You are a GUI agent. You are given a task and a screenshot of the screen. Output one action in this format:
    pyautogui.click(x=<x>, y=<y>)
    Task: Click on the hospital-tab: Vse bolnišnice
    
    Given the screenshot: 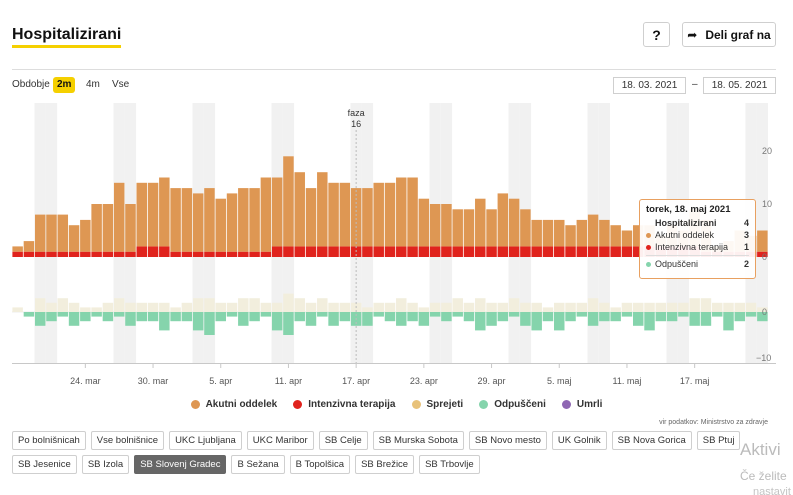 What is the action you would take?
    pyautogui.click(x=127, y=440)
    